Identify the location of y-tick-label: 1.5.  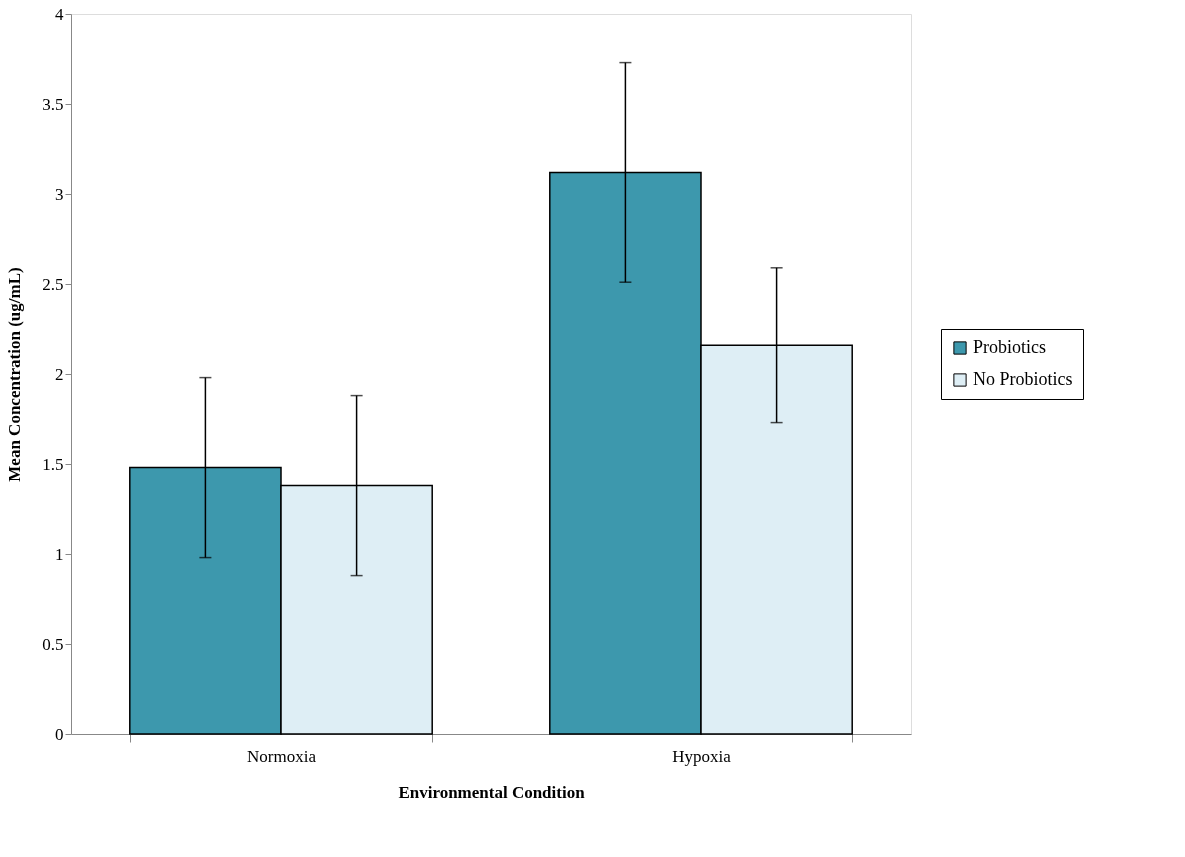
(53, 464).